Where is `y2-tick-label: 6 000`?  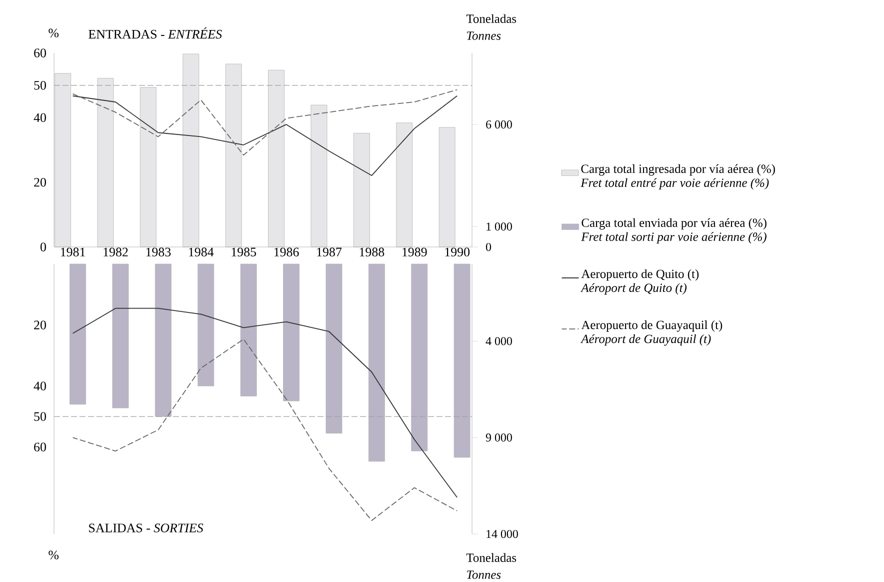 y2-tick-label: 6 000 is located at coordinates (499, 124).